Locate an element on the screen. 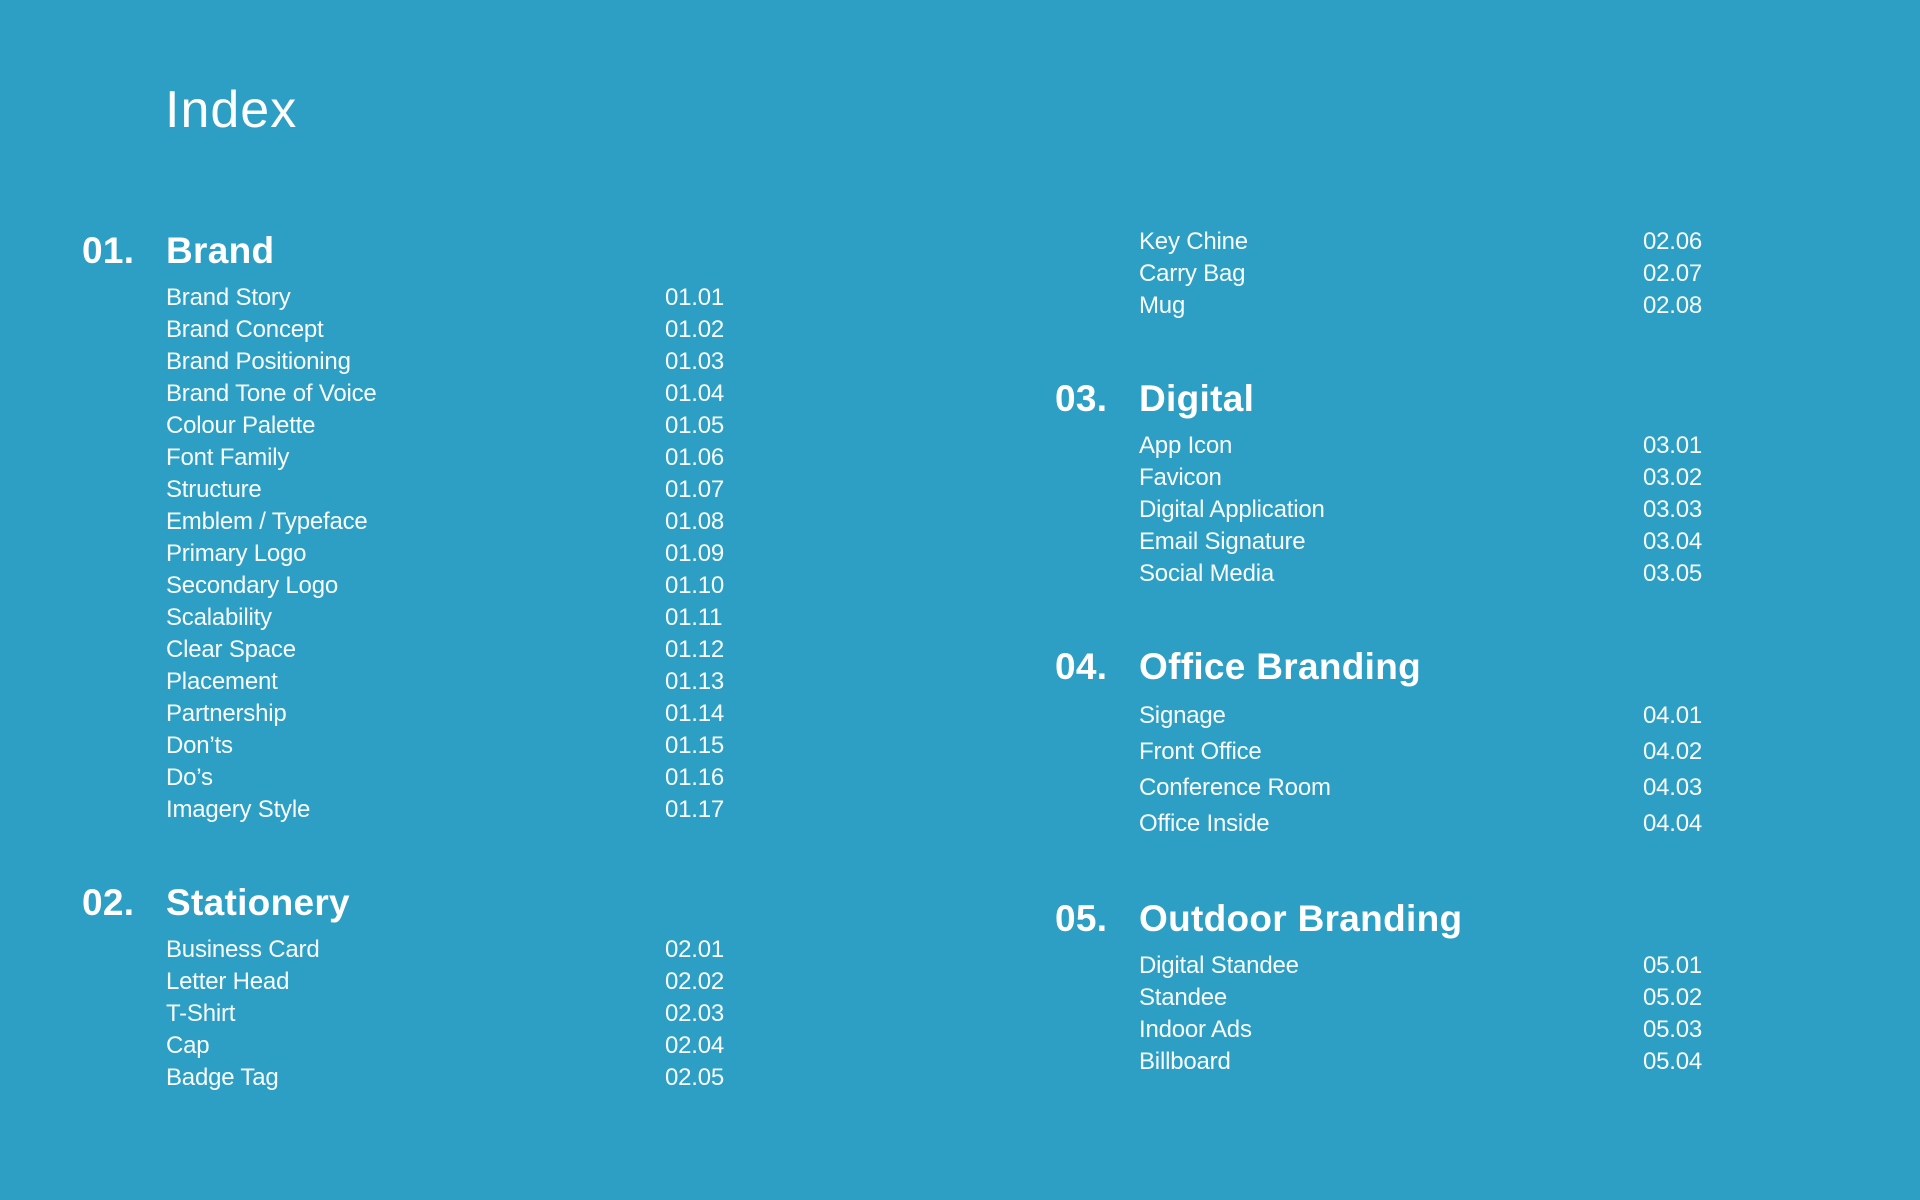 This screenshot has height=1200, width=1920. toc-item: Favicon 03.02 is located at coordinates (1469, 478).